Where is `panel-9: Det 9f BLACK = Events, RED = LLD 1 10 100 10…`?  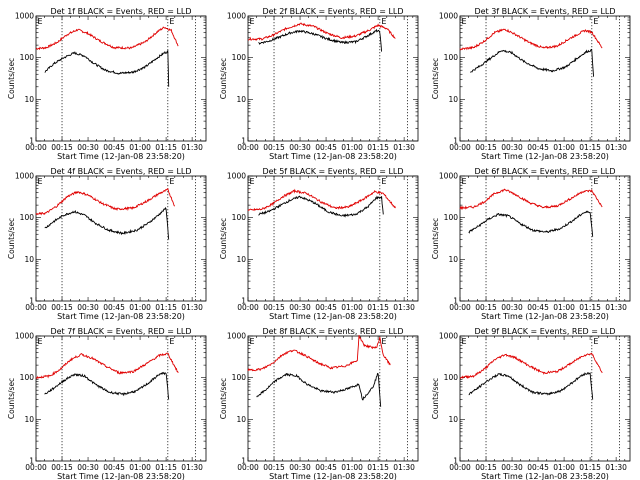 panel-9: Det 9f BLACK = Events, RED = LLD 1 10 100 10… is located at coordinates (531, 403).